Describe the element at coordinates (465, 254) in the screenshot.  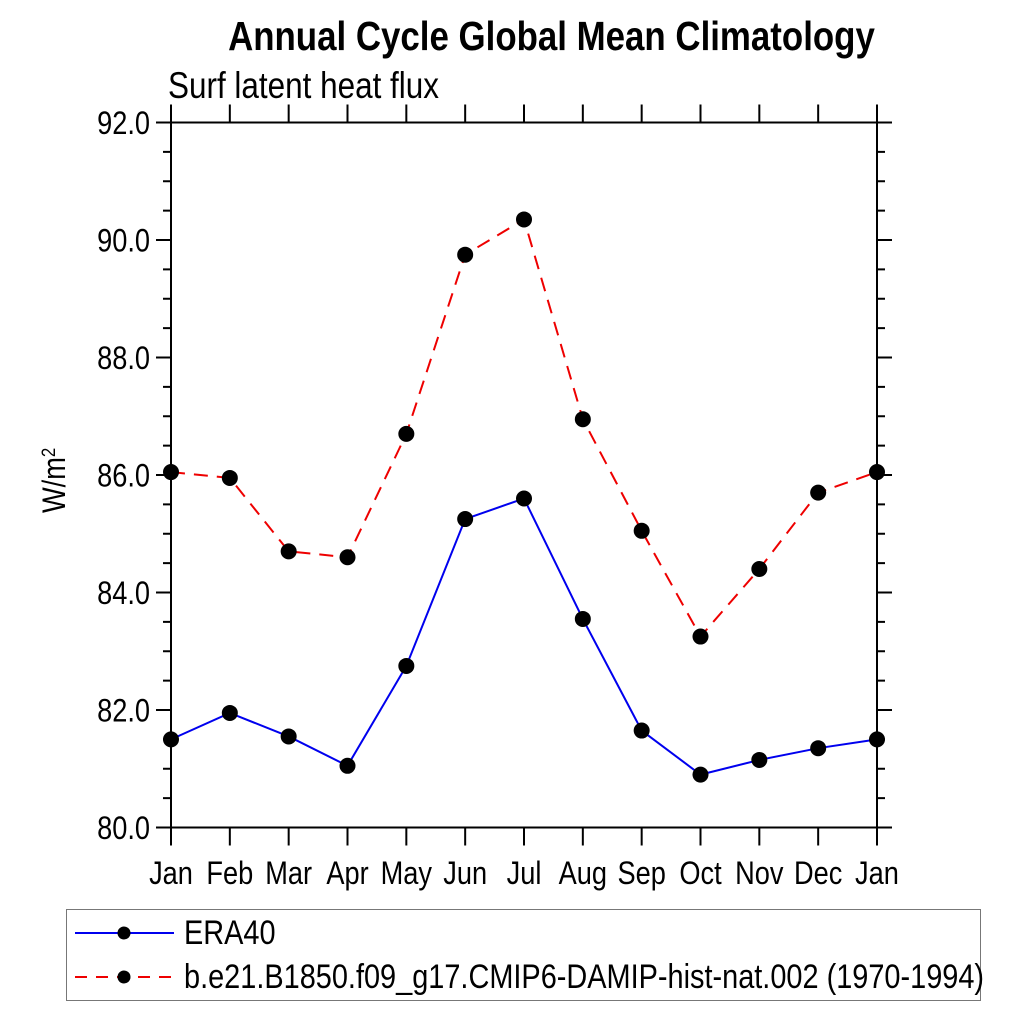
I see `data-point-s1-Jun` at that location.